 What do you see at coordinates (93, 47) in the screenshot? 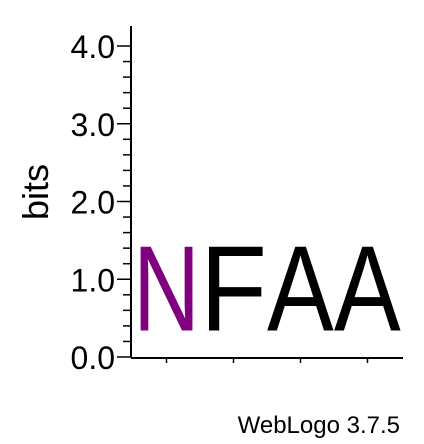
I see `y-tick-label: 4.0` at bounding box center [93, 47].